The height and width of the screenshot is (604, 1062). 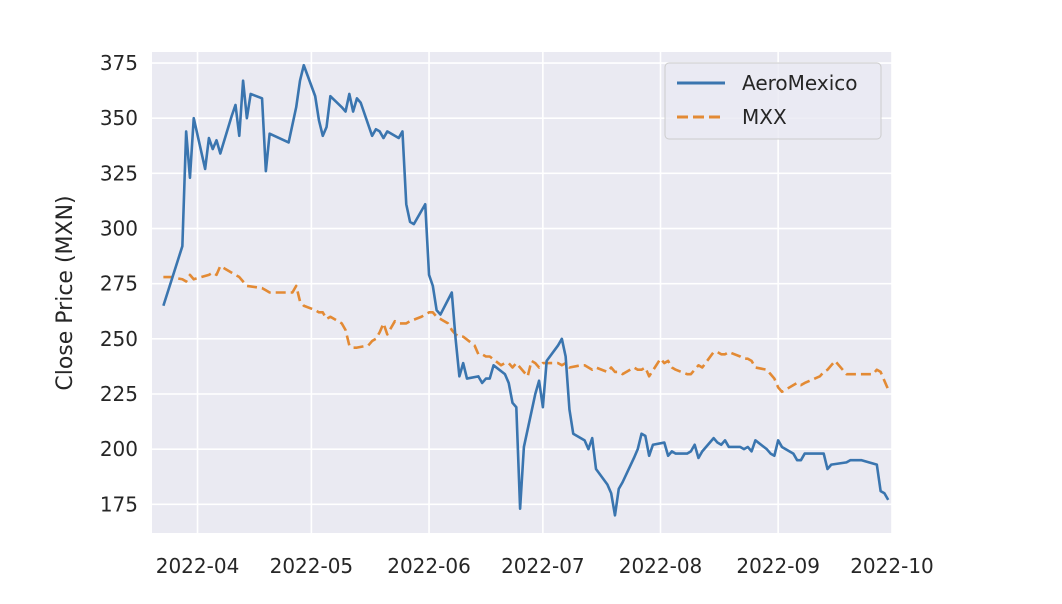 I want to click on y-tick-label: 275, so click(x=119, y=284).